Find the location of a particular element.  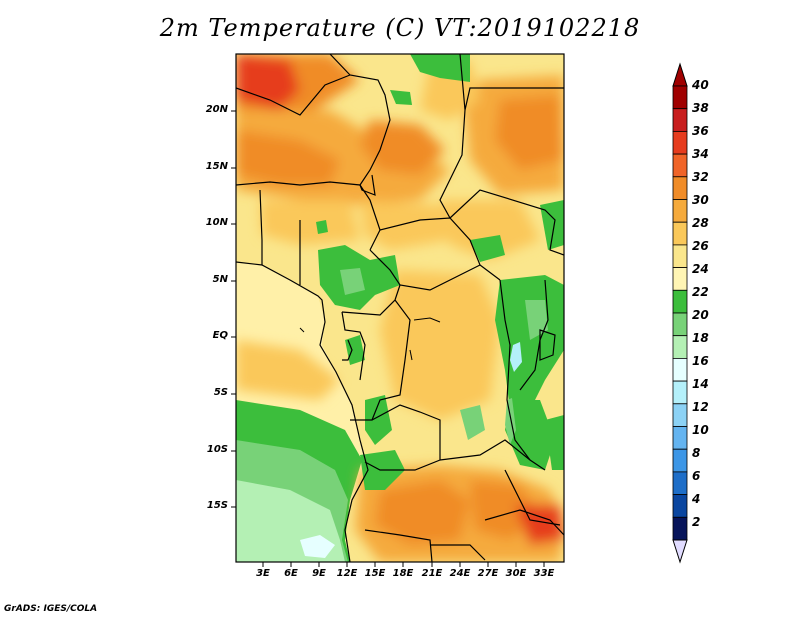

colorbar-top-arrow is located at coordinates (680, 74).